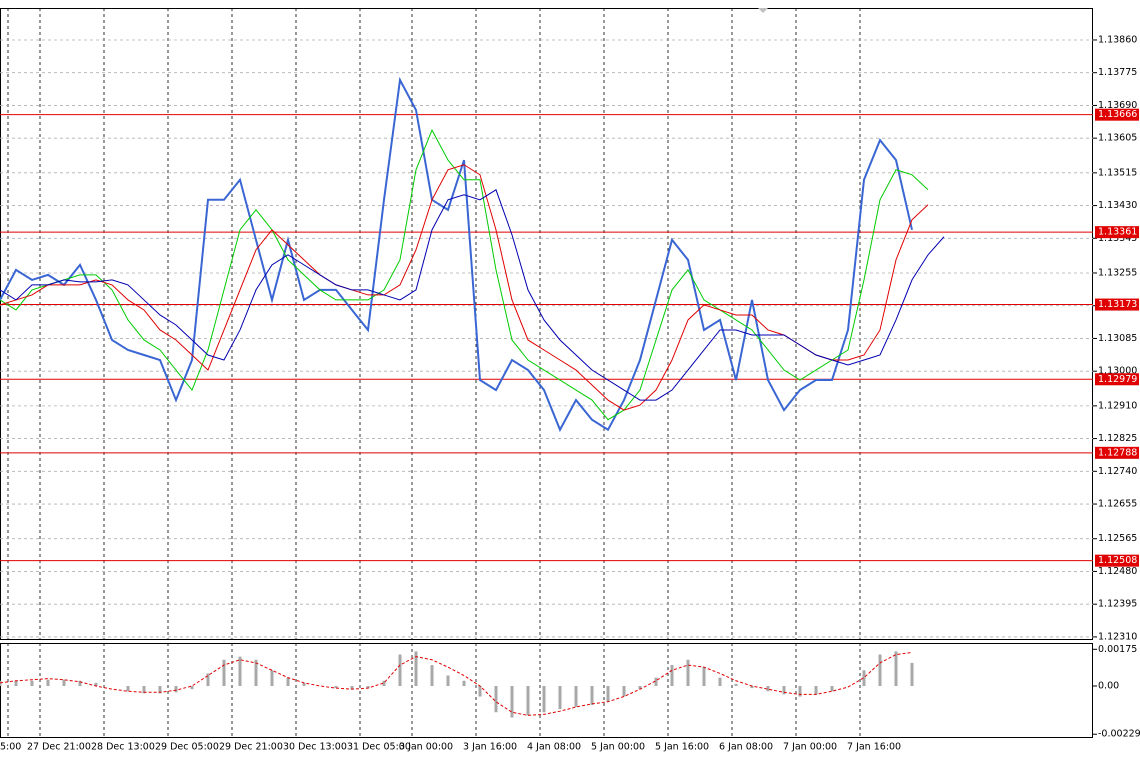 The image size is (1140, 757). What do you see at coordinates (682, 747) in the screenshot?
I see `x-tick-label: 5 Jan 16:00` at bounding box center [682, 747].